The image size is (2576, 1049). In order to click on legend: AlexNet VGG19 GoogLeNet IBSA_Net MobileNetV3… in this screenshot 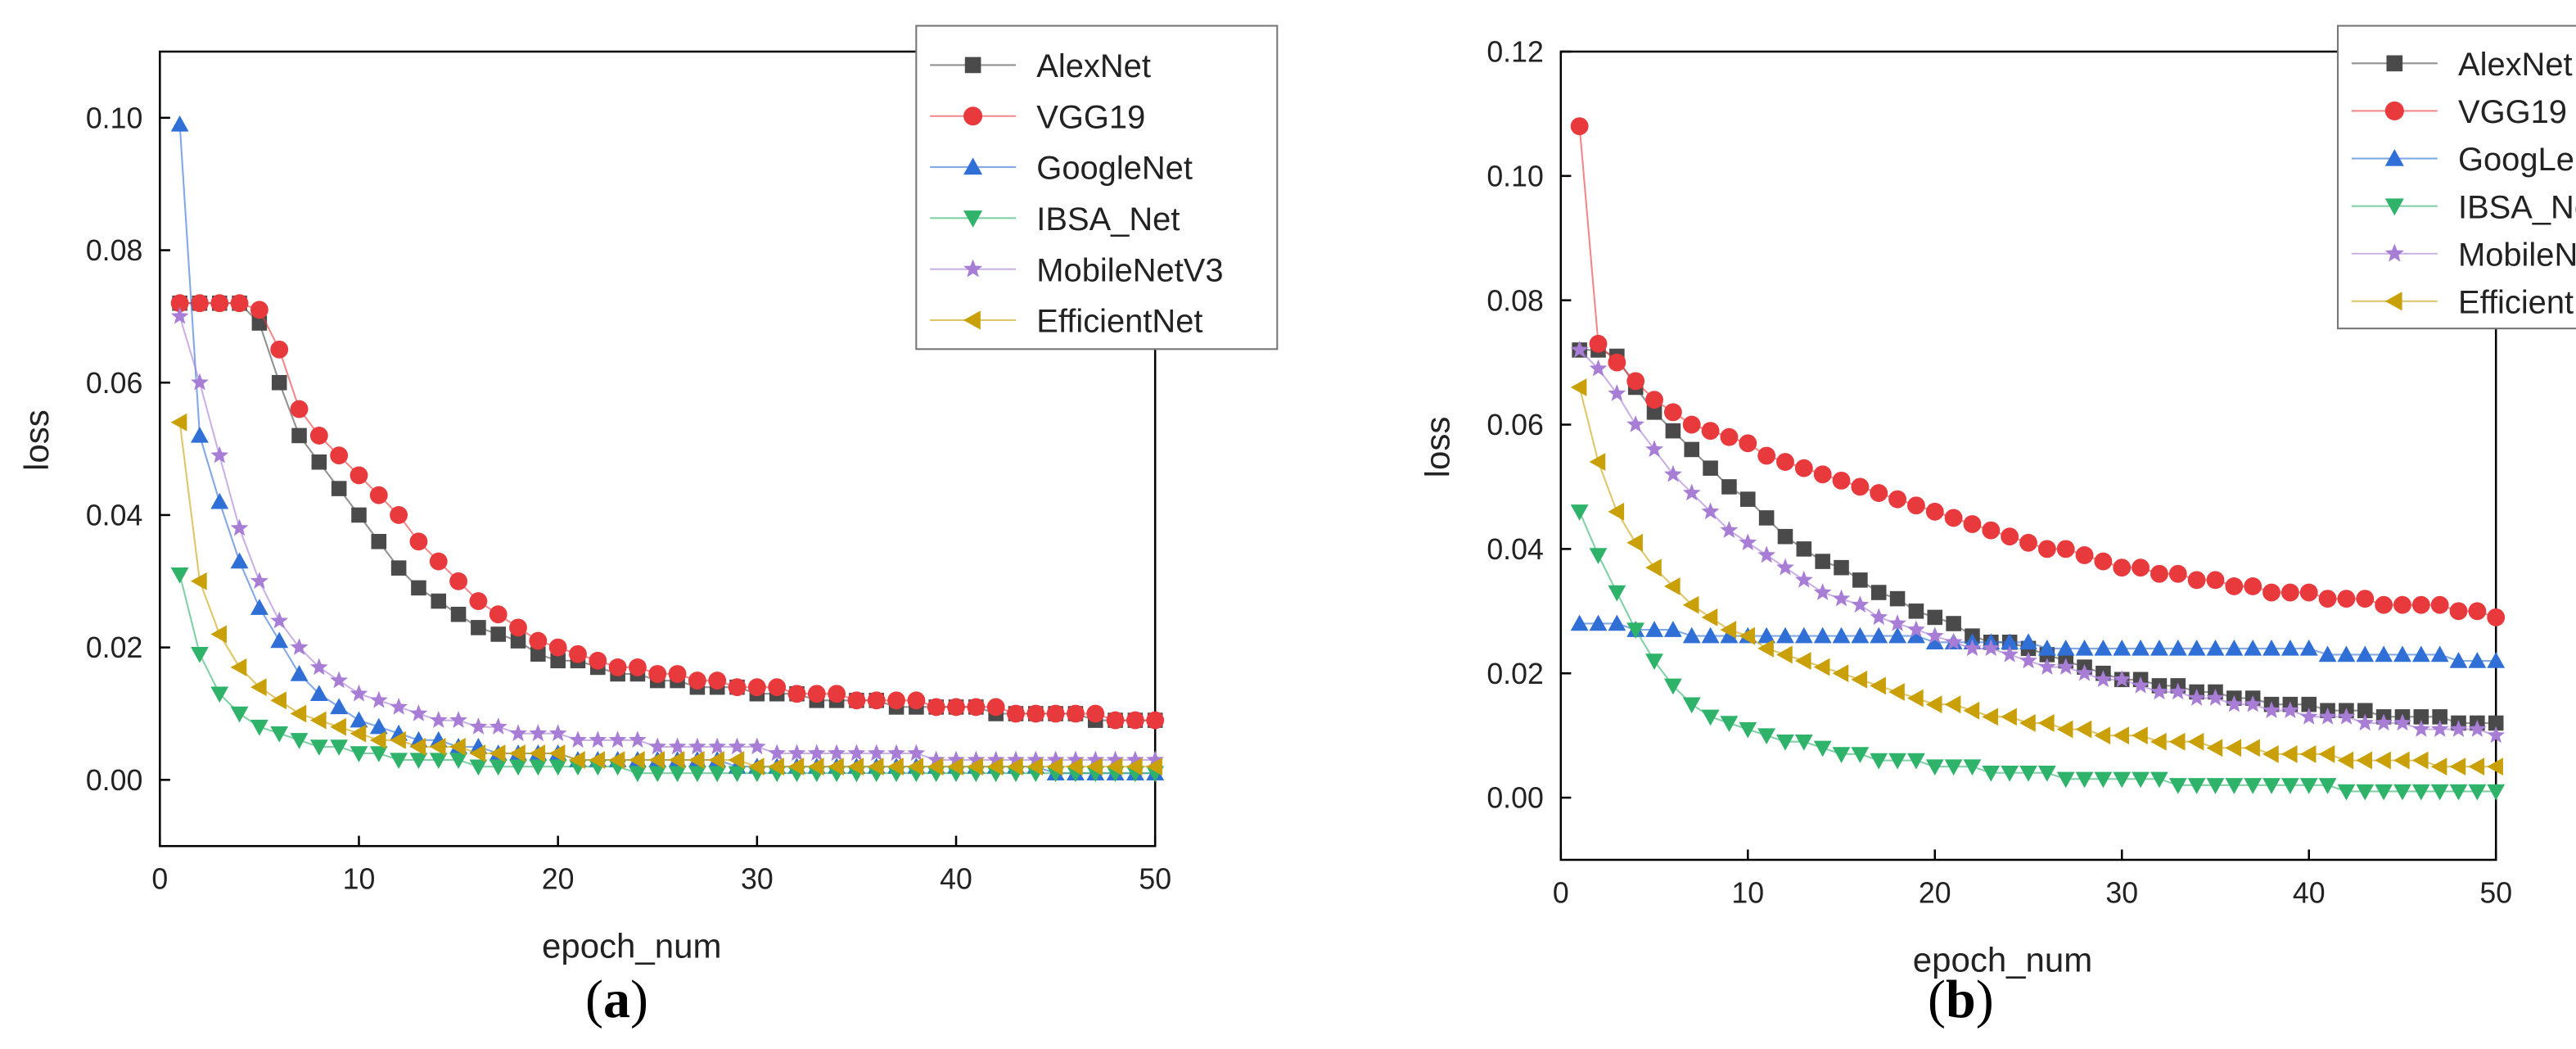, I will do `click(2456, 177)`.